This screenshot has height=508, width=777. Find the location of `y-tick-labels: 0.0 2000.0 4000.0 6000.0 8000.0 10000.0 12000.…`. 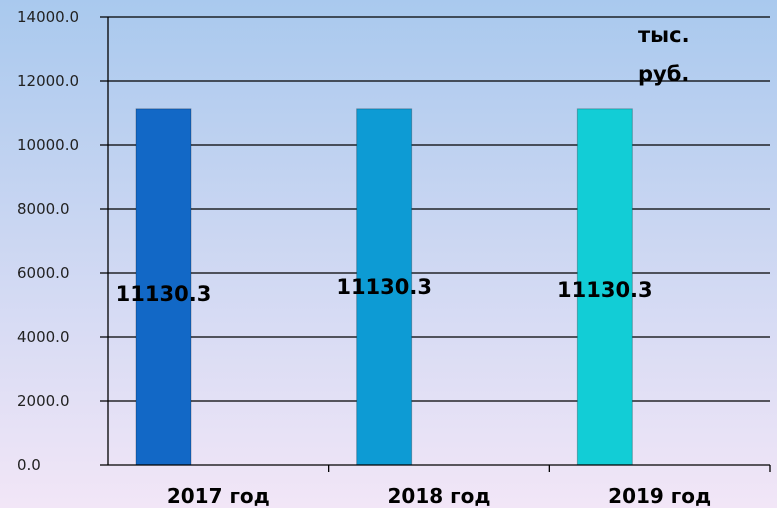

y-tick-labels: 0.0 2000.0 4000.0 6000.0 8000.0 10000.0 12000.… is located at coordinates (48, 241).